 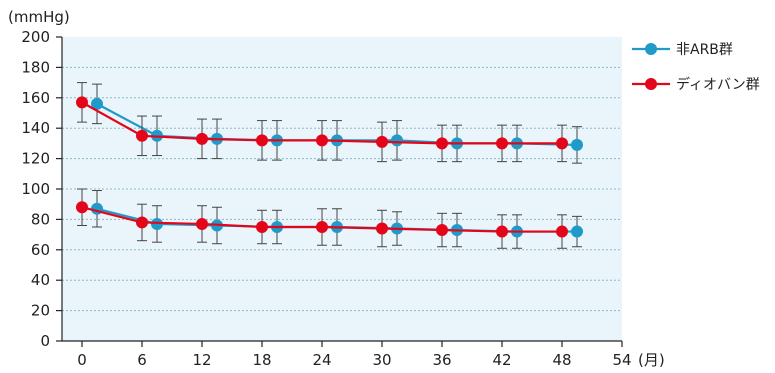 I want to click on y-tick-label-120: 120, so click(x=35, y=159).